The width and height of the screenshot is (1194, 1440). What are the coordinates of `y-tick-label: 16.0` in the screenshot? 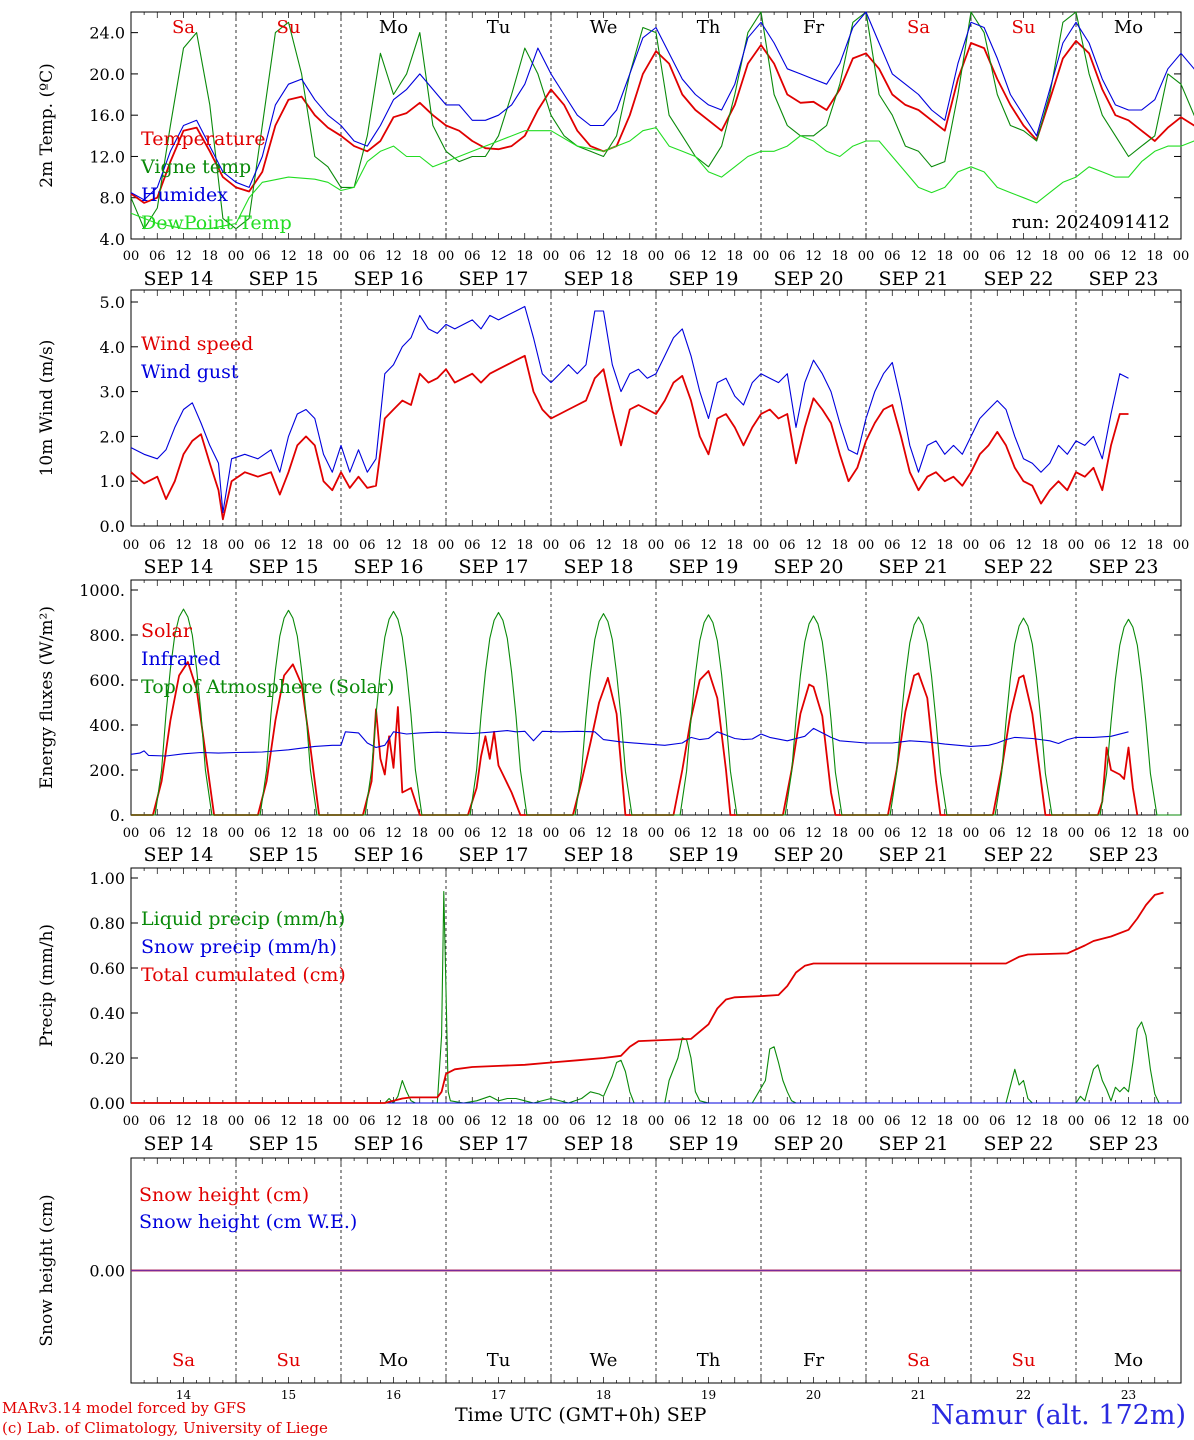 It's located at (107, 115).